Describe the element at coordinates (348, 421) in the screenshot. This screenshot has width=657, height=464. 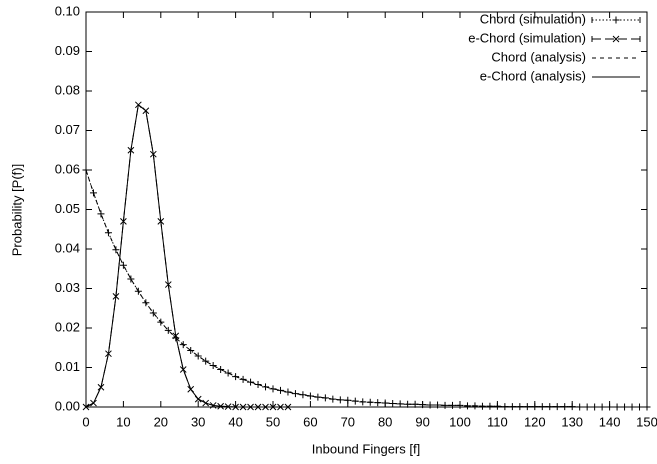
I see `x-tick-label: 70` at that location.